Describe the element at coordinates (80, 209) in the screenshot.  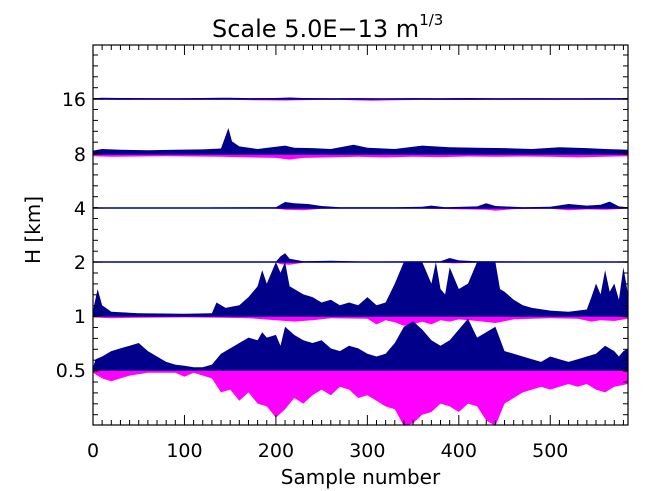
I see `y-tick-label: 4` at that location.